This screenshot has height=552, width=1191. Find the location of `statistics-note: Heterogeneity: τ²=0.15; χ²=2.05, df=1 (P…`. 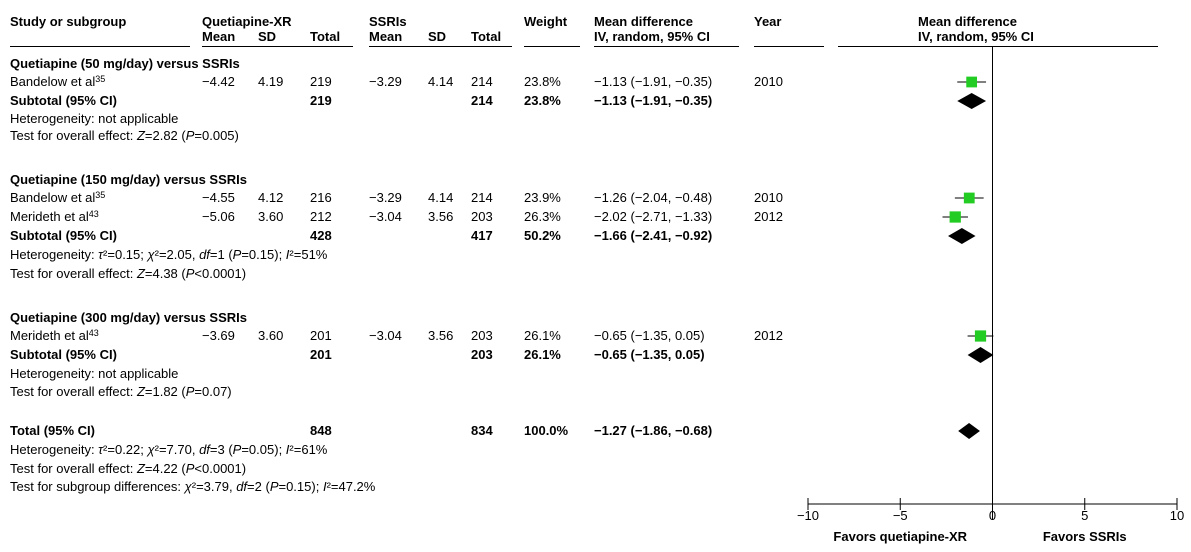

statistics-note: Heterogeneity: τ²=0.15; χ²=2.05, df=1 (P… is located at coordinates (169, 254).